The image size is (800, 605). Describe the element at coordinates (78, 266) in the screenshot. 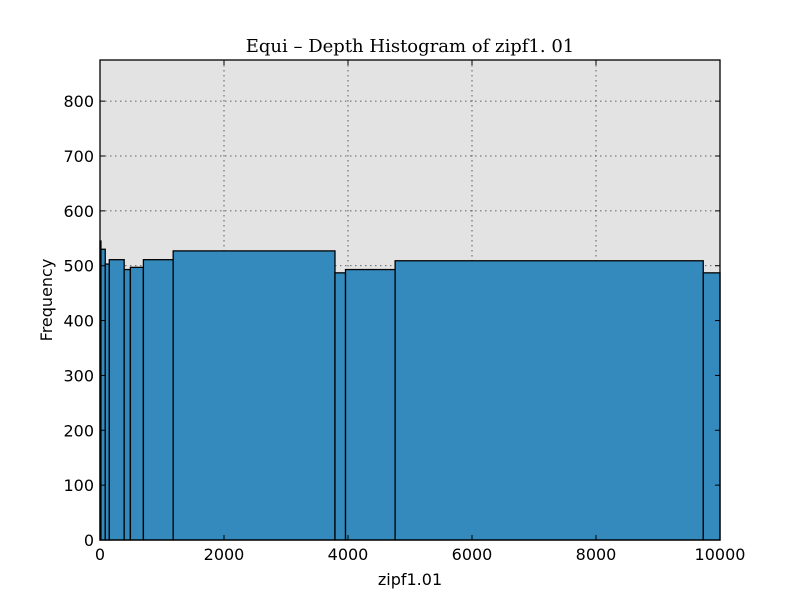

I see `y-tick-label: 500` at that location.